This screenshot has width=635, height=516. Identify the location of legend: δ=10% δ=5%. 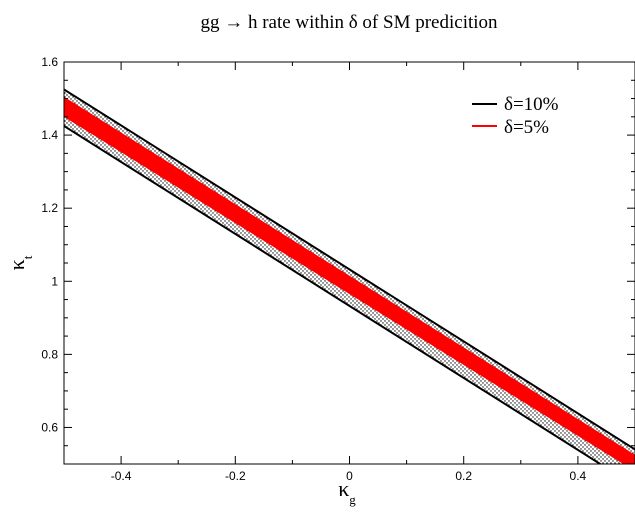
(515, 116).